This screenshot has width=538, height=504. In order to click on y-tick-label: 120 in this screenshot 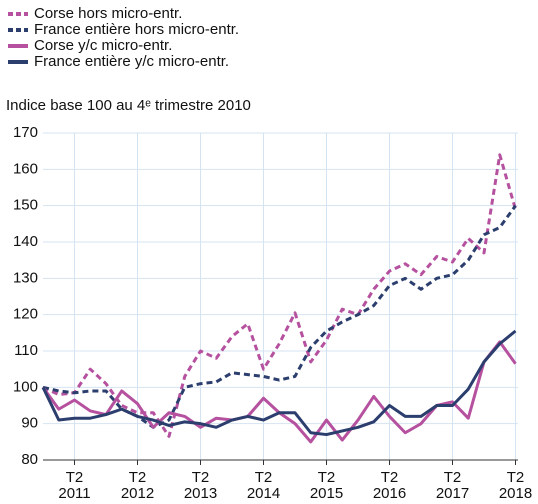, I will do `click(25, 314)`.